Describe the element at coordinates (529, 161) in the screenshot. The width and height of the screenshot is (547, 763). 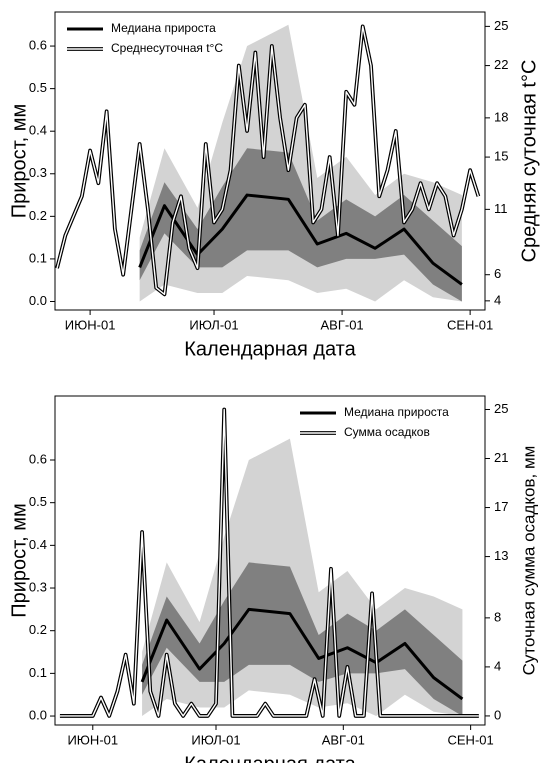
I see `y2-axis-label: Средняя суточная t°C` at that location.